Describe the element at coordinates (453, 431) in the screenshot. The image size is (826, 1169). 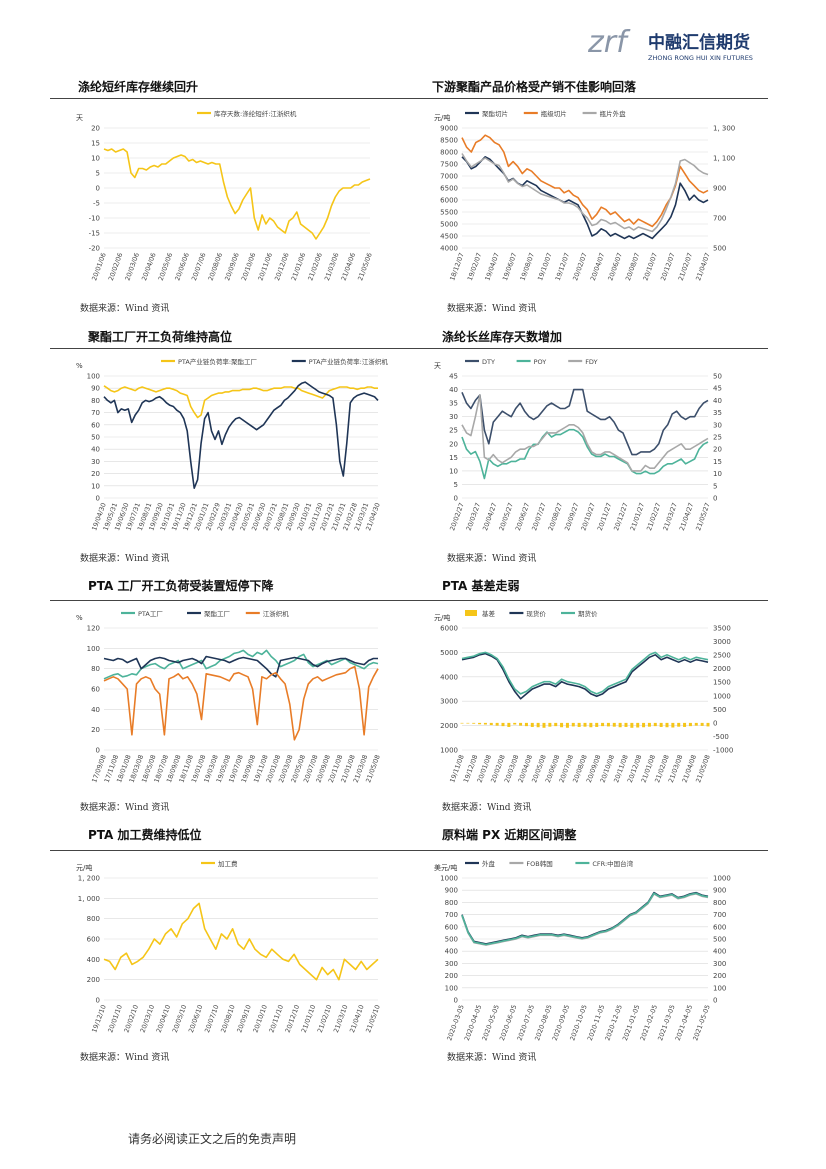
I see `y-tick-label: 25` at that location.